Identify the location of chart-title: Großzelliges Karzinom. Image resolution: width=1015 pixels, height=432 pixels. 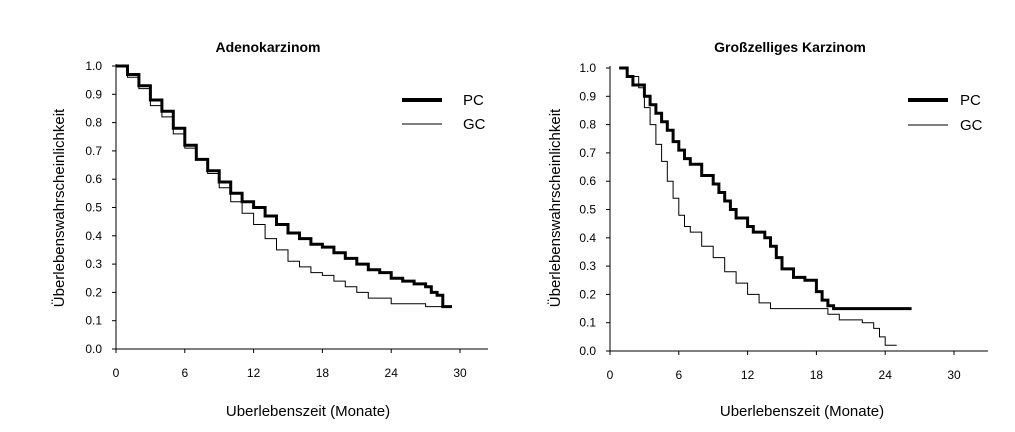
(790, 47).